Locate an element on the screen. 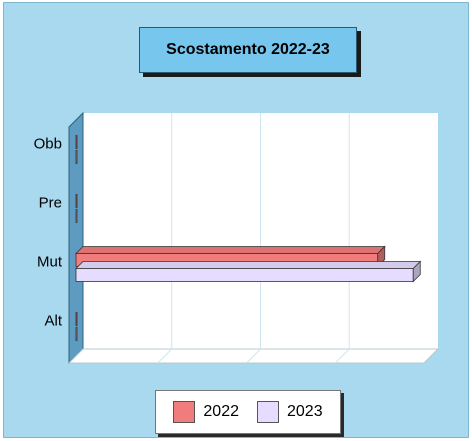 The image size is (472, 441). chart-legend: 2022 2023 is located at coordinates (248, 412).